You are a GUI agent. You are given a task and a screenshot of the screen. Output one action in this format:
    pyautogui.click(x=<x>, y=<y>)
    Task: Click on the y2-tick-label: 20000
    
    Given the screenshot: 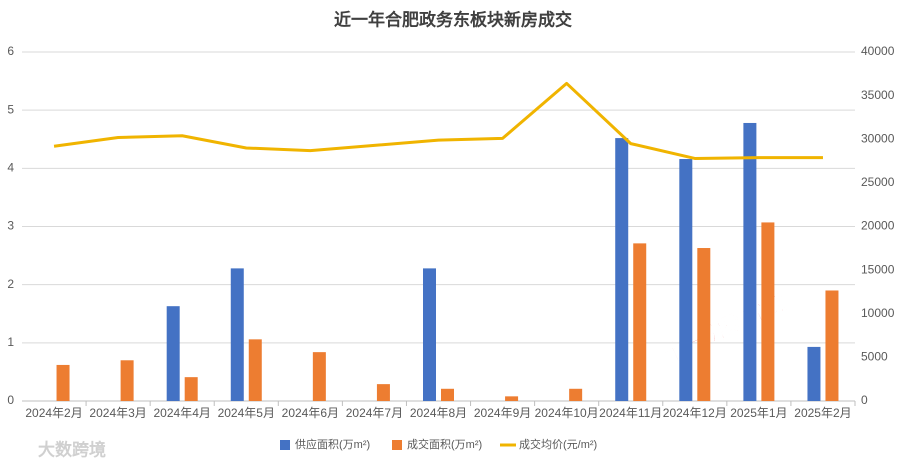 What is the action you would take?
    pyautogui.click(x=878, y=226)
    